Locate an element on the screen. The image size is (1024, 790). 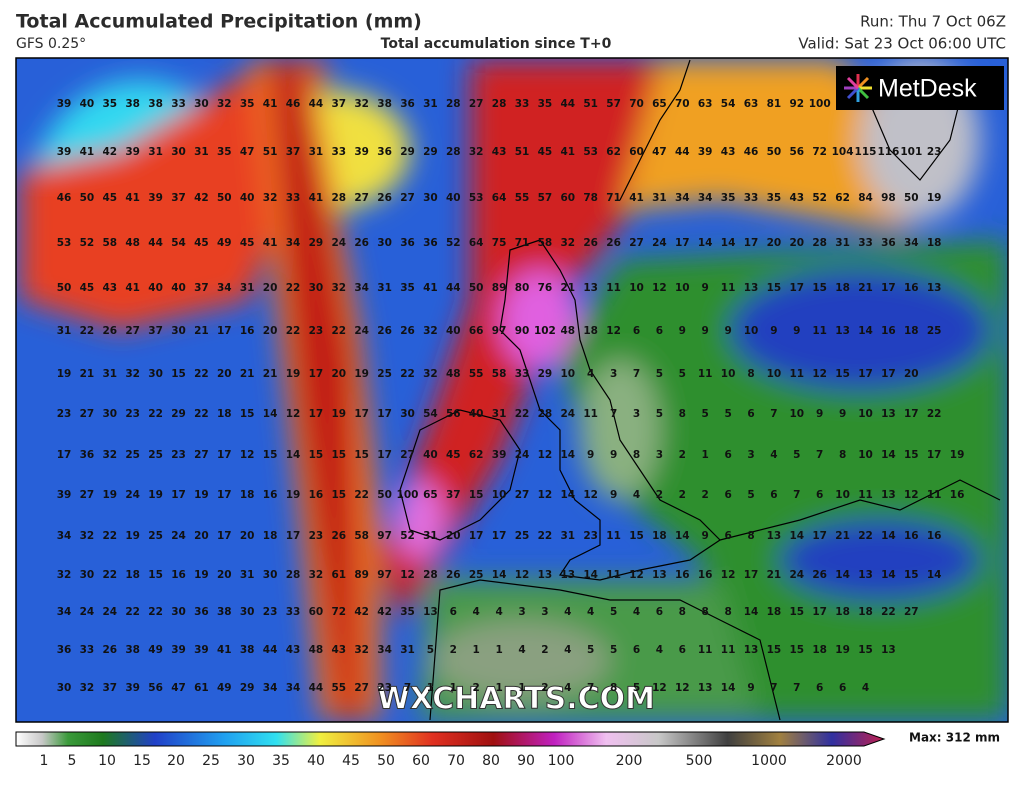
grid-value: 7 is located at coordinates (819, 455).